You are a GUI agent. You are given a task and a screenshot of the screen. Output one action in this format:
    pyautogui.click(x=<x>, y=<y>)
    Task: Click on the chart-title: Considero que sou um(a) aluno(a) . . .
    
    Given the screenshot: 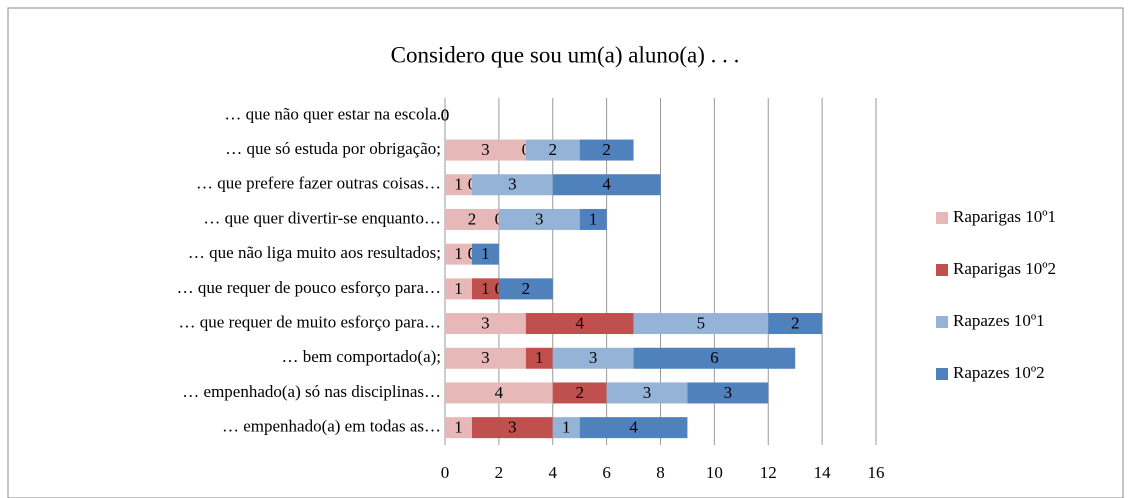 What is the action you would take?
    pyautogui.click(x=565, y=54)
    